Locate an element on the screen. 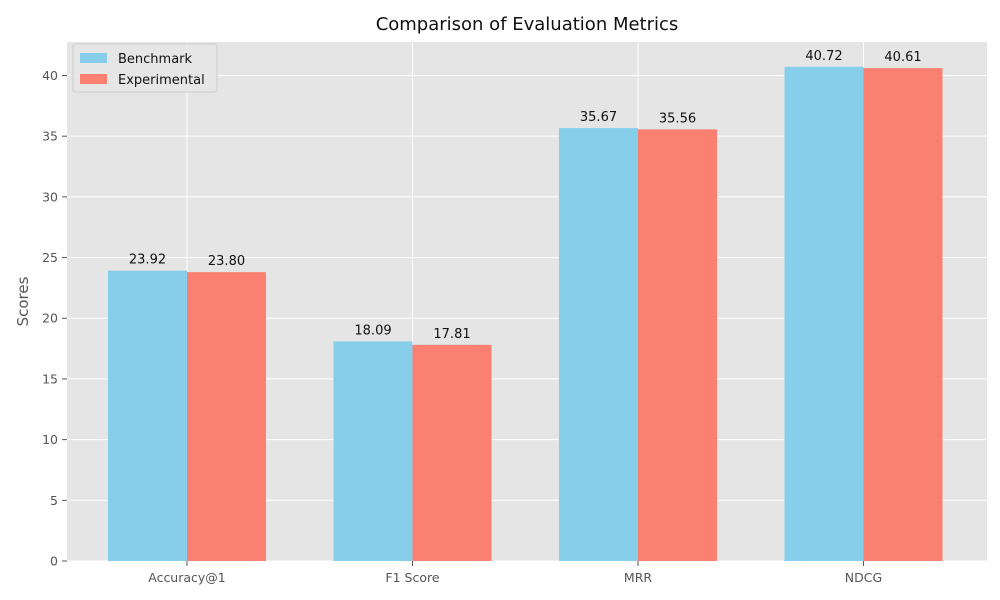 Image resolution: width=1000 pixels, height=600 pixels. x-tick-label: Accuracy@1 is located at coordinates (187, 577).